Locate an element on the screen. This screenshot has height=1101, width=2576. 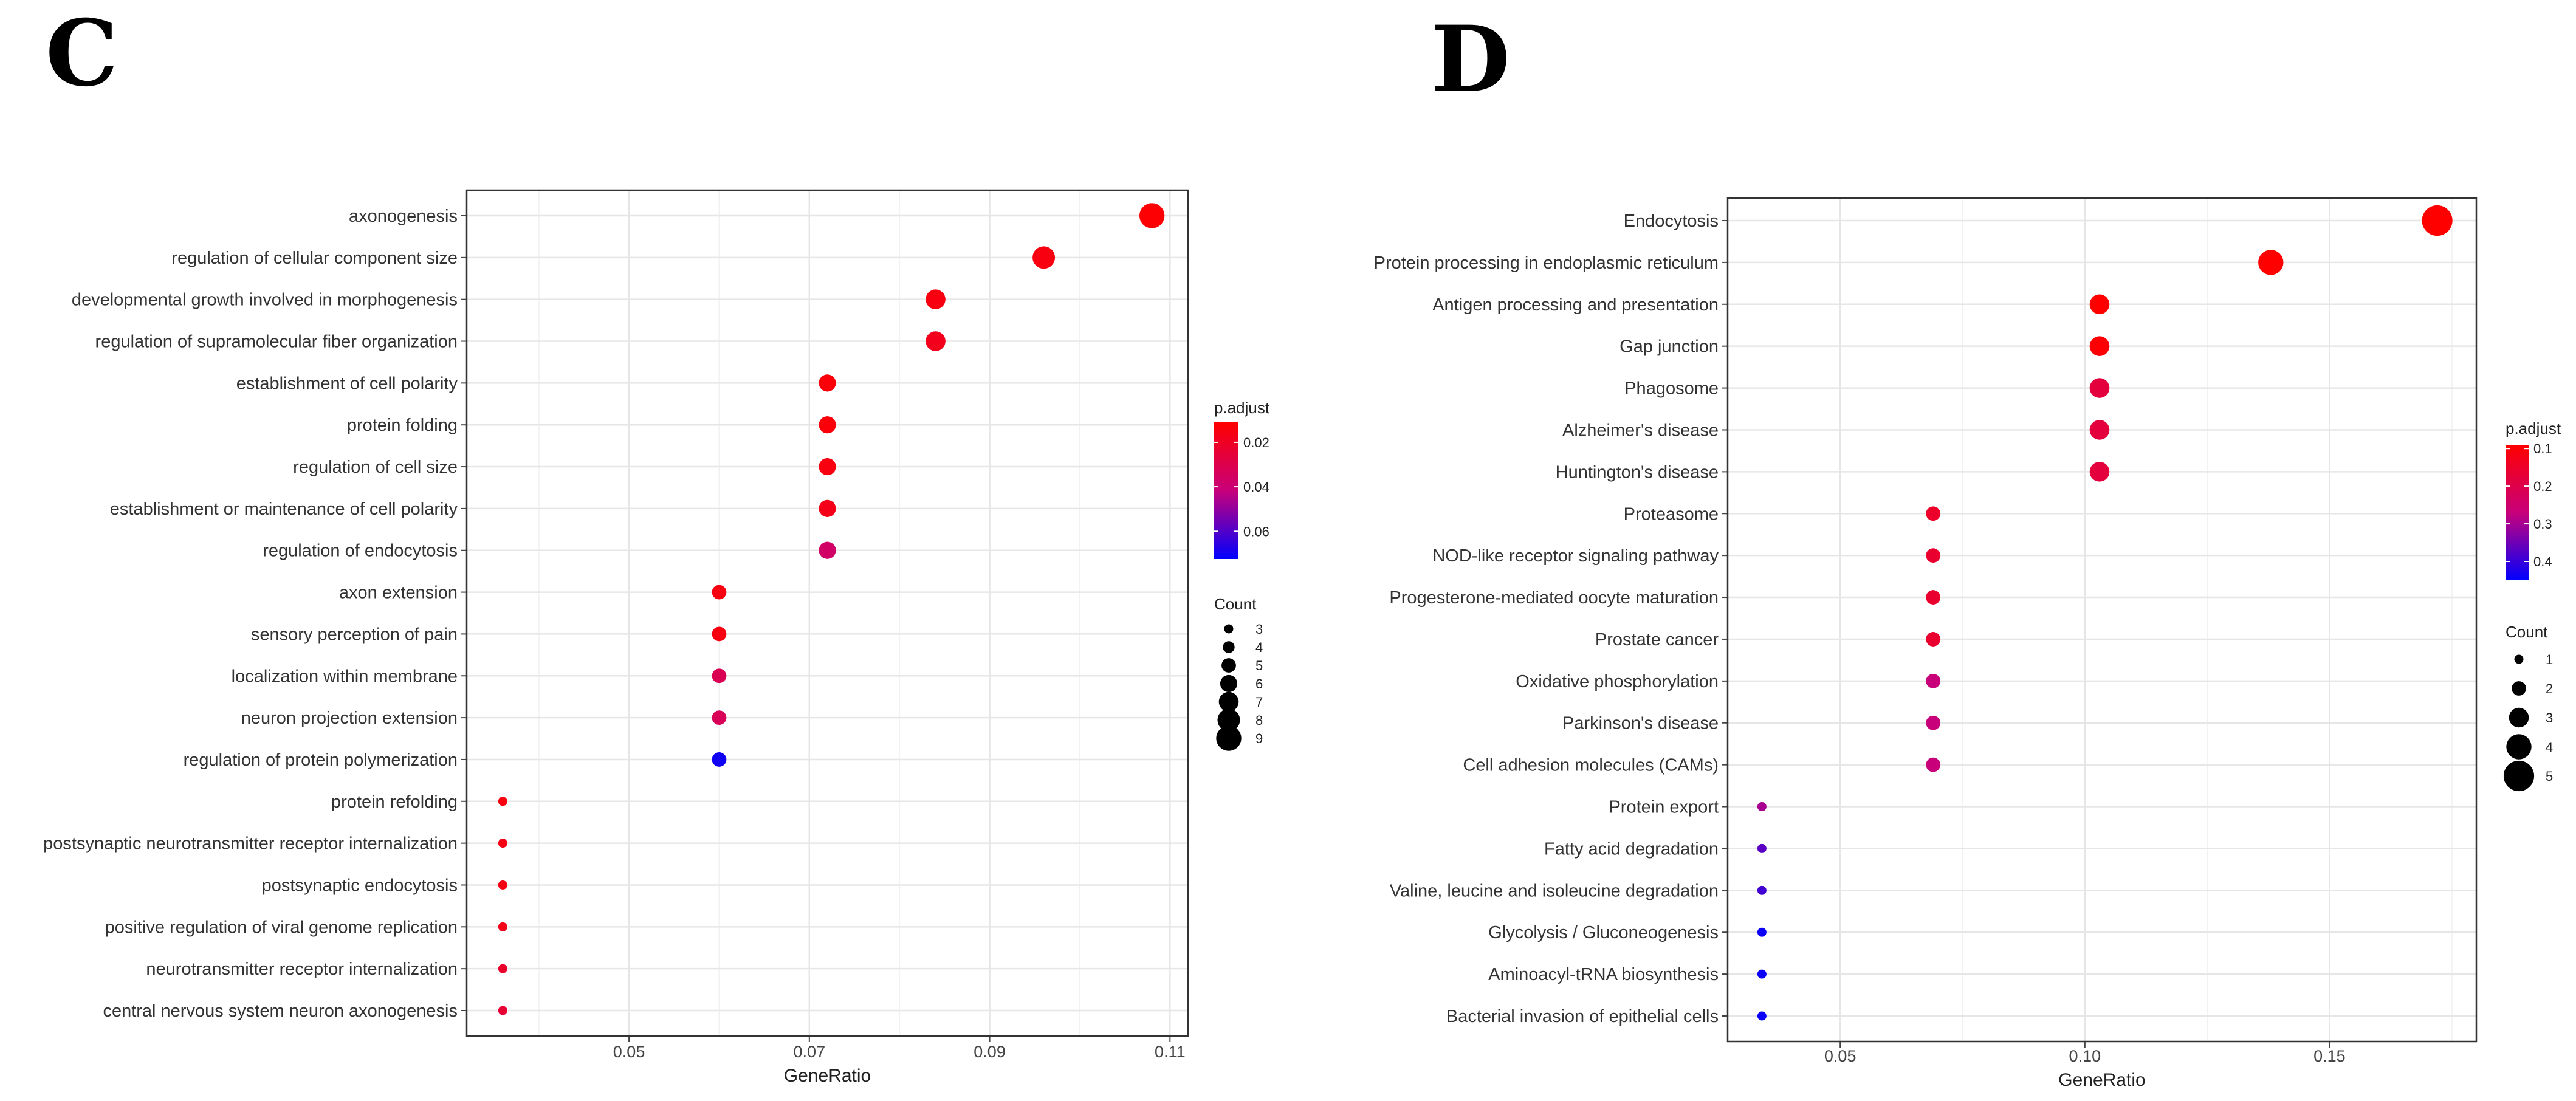
size-legend-label: 7 is located at coordinates (1259, 703).